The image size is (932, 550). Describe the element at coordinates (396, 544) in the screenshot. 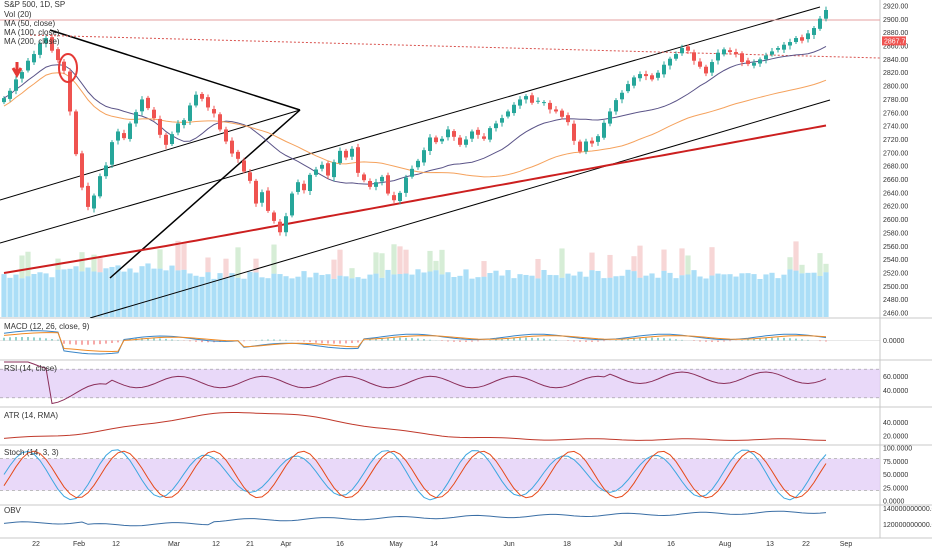

I see `time-tick-label: May` at that location.